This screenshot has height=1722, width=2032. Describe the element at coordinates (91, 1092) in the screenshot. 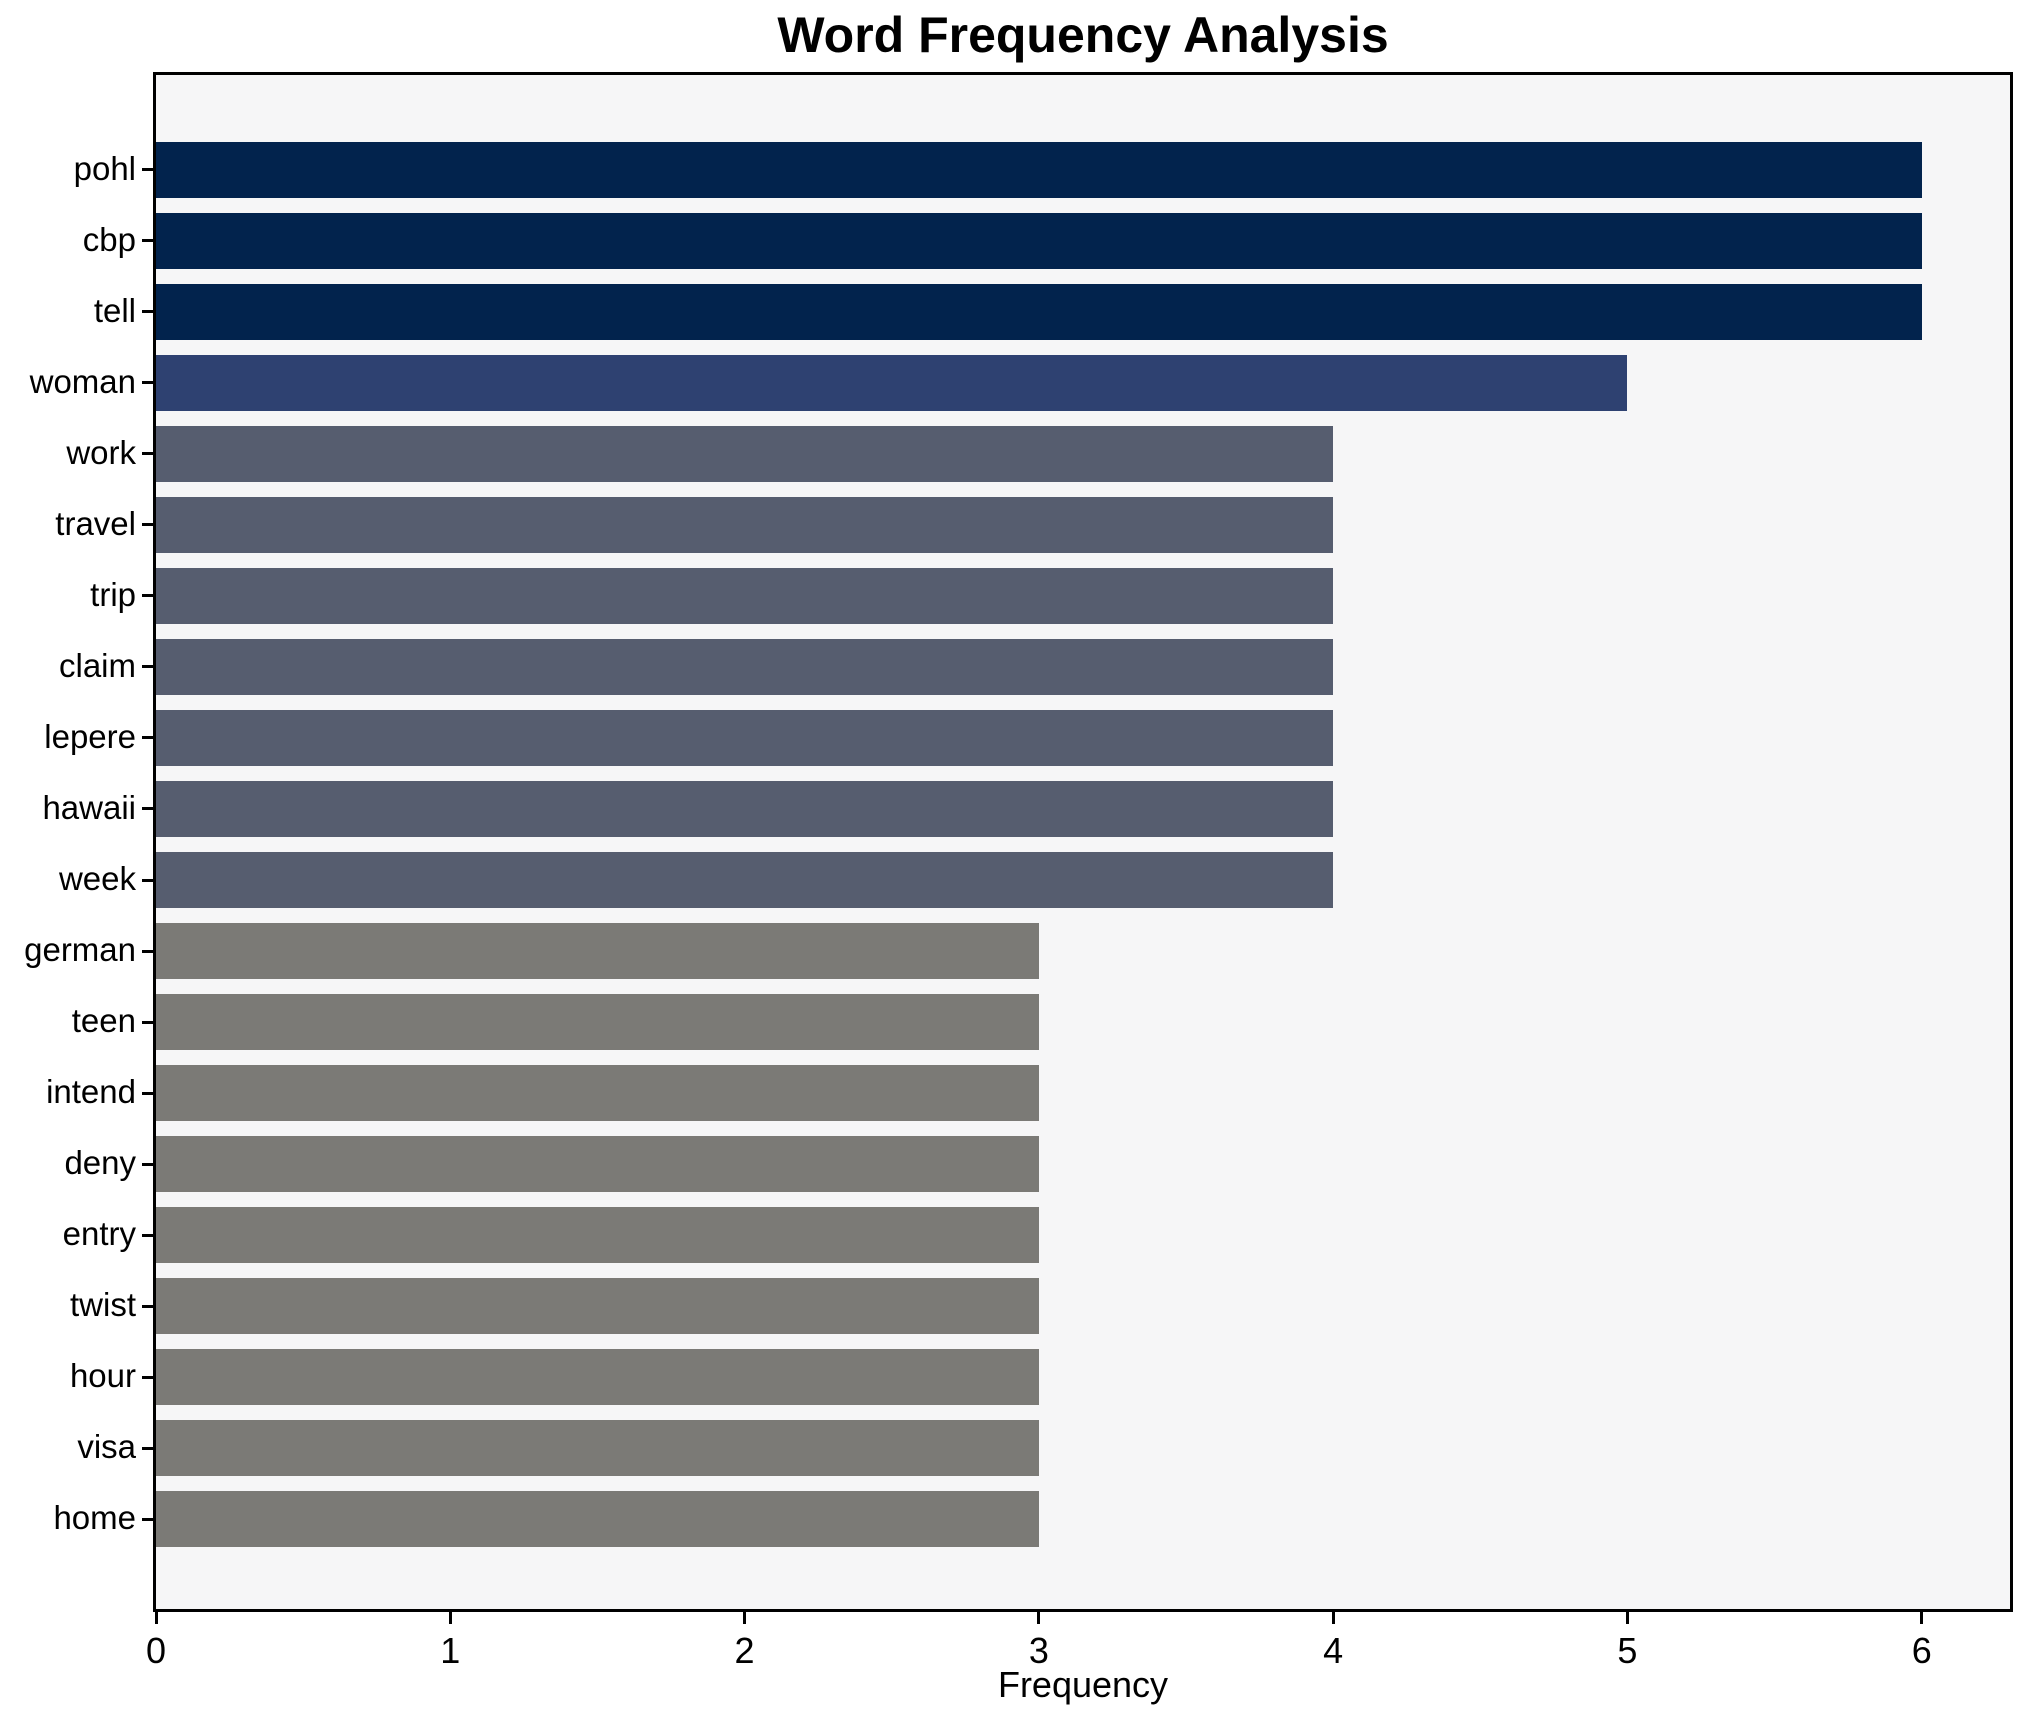

I see `y-tick-label: intend` at that location.